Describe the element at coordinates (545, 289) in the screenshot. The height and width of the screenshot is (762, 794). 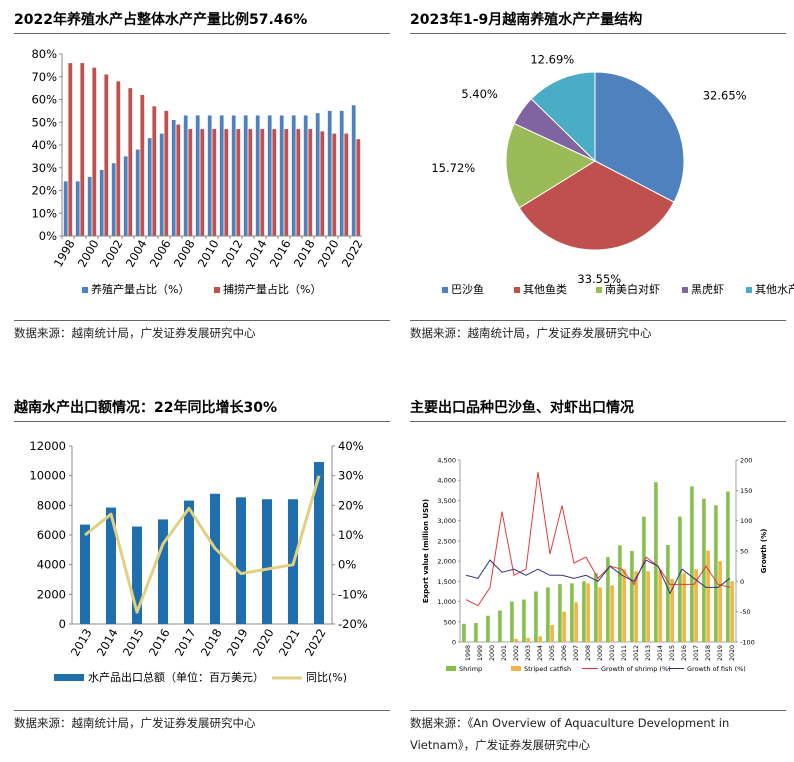
I see `chart2-legend-label: 其他鱼类` at that location.